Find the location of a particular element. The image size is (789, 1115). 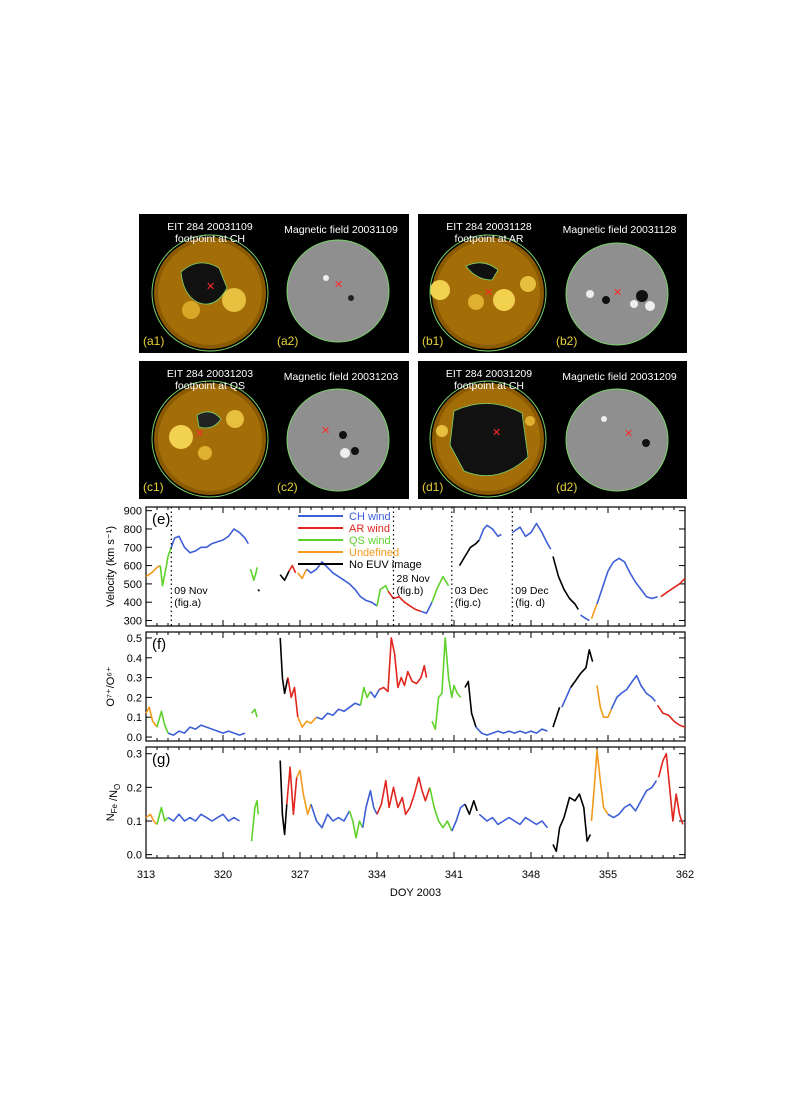

legend-label: Undefined is located at coordinates (374, 553).